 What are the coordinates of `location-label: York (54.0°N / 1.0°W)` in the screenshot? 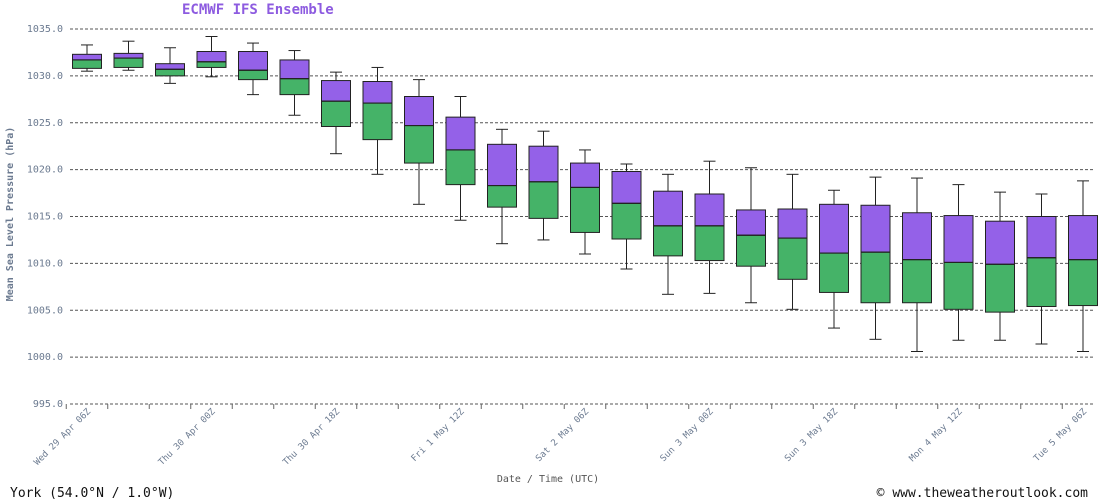 It's located at (92, 493).